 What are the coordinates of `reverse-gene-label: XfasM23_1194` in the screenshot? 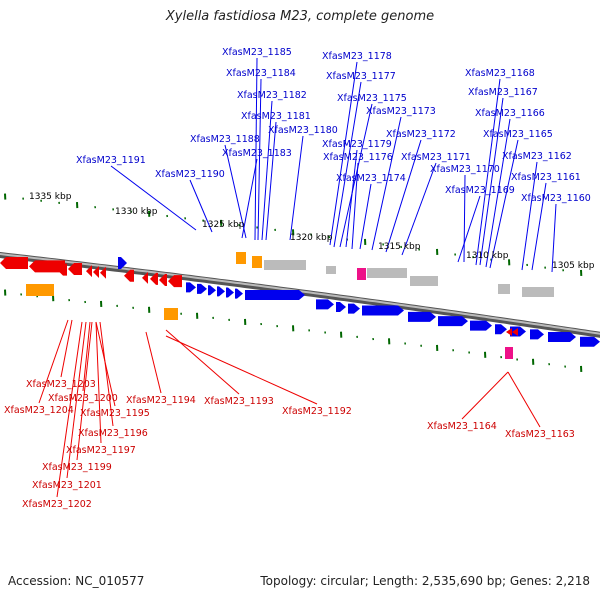 It's located at (161, 400).